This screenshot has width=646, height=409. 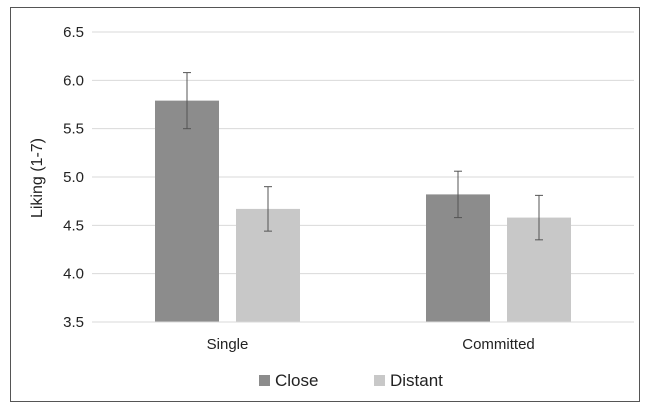 I want to click on y-tick-label: 5.5, so click(x=73, y=129).